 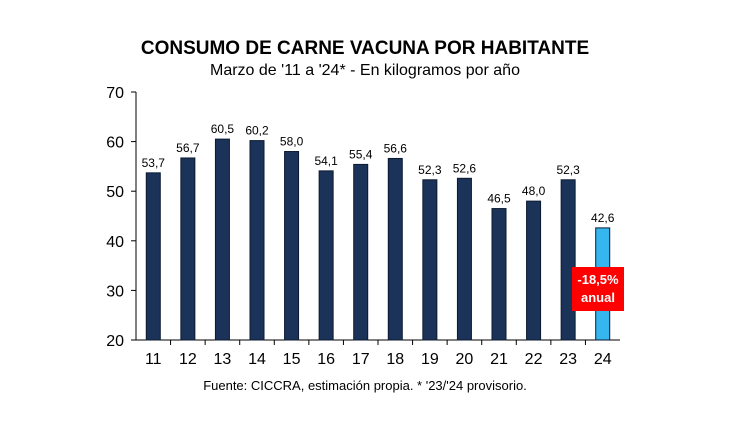 What do you see at coordinates (115, 143) in the screenshot?
I see `y-tick-label: 60` at bounding box center [115, 143].